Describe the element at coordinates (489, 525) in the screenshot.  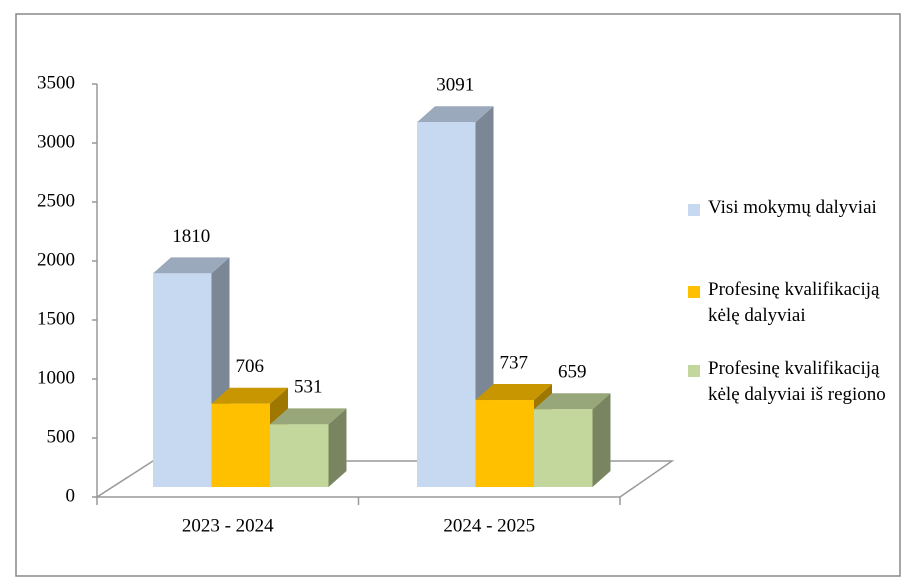
I see `x-tick-label: 2024 - 2025` at that location.